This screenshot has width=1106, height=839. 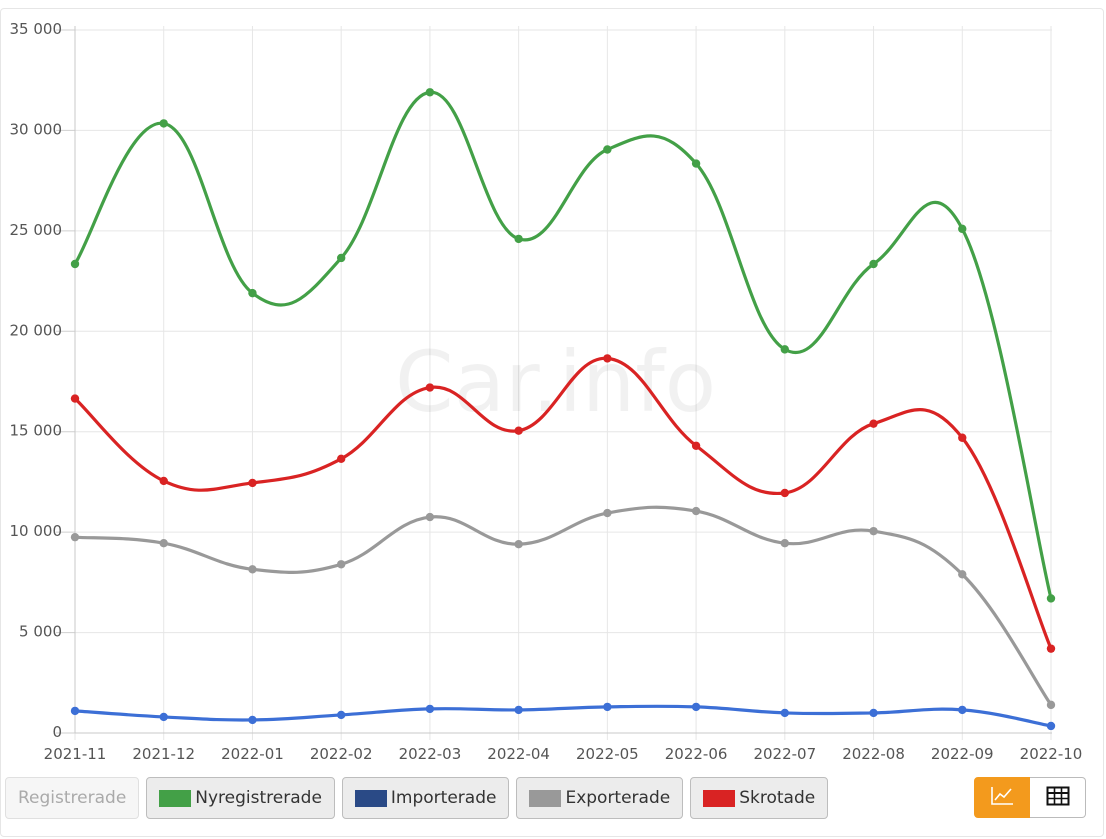 What do you see at coordinates (36, 29) in the screenshot?
I see `y-tick-label: 35 000` at bounding box center [36, 29].